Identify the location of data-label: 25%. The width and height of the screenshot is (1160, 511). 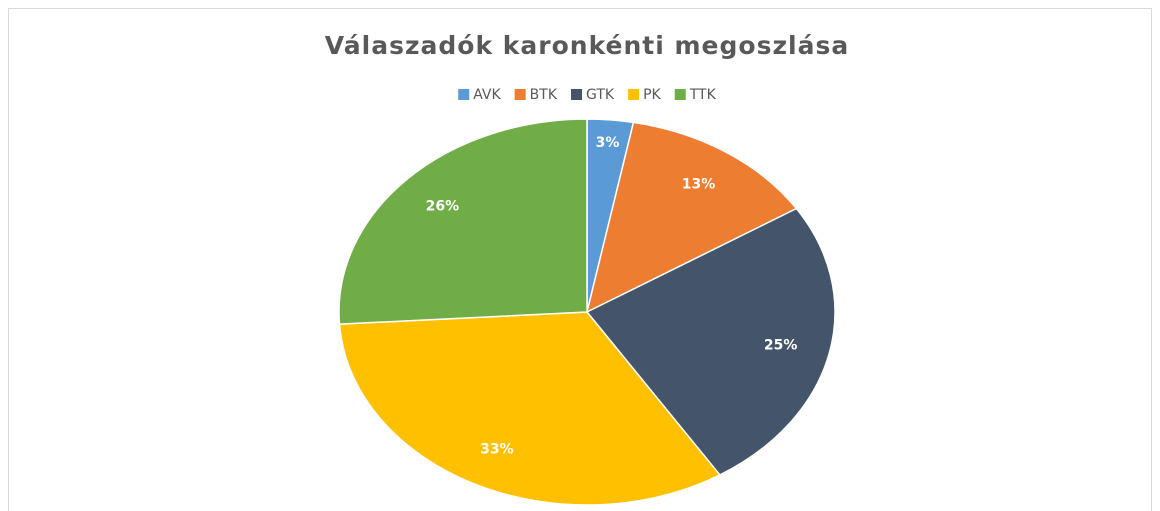
(781, 346).